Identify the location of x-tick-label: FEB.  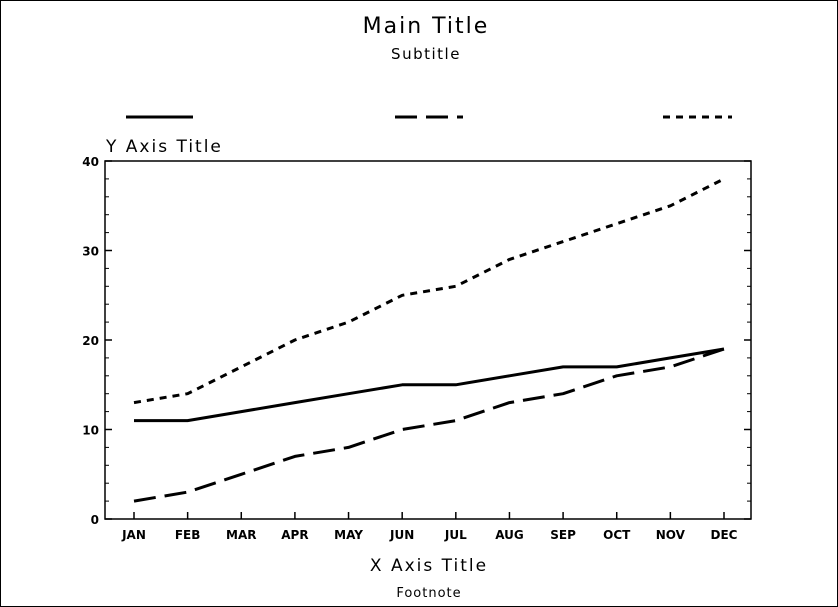
(188, 535).